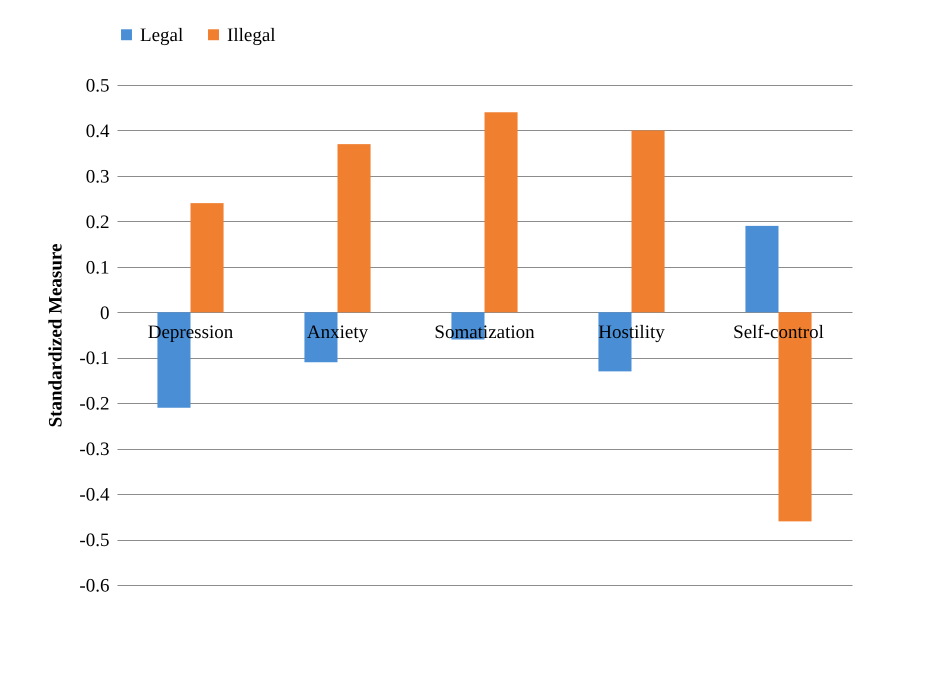 This screenshot has height=675, width=939. Describe the element at coordinates (98, 131) in the screenshot. I see `y-tick-label: 0.4` at that location.